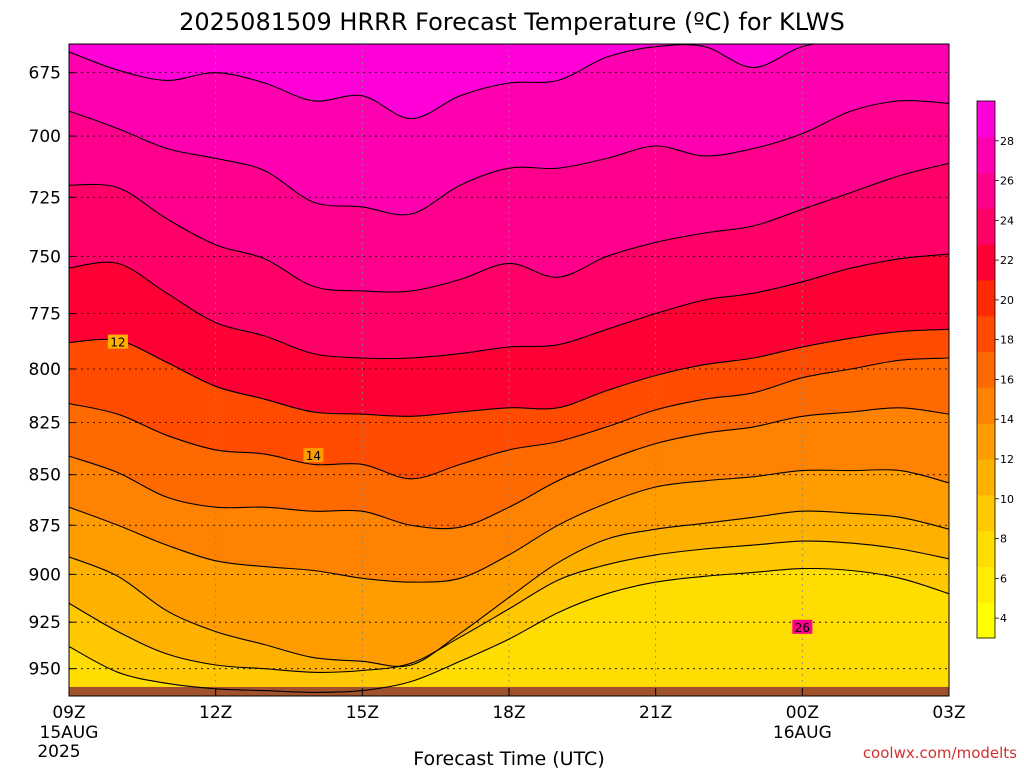 The image size is (1024, 768). What do you see at coordinates (362, 713) in the screenshot?
I see `x-tick-label-6: 15Z` at bounding box center [362, 713].